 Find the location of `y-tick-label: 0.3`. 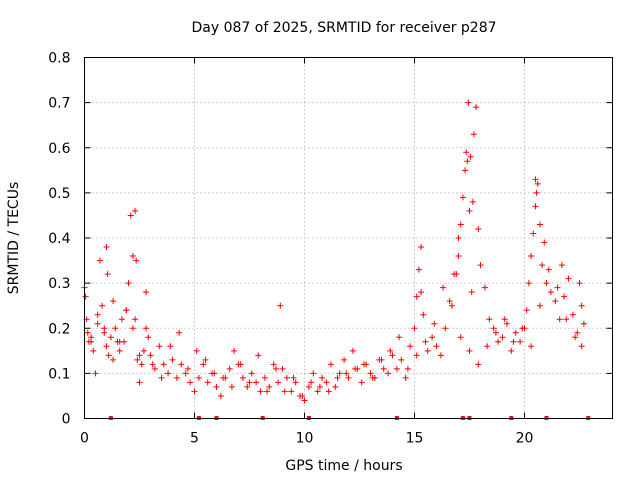

y-tick-label: 0.3 is located at coordinates (59, 284).